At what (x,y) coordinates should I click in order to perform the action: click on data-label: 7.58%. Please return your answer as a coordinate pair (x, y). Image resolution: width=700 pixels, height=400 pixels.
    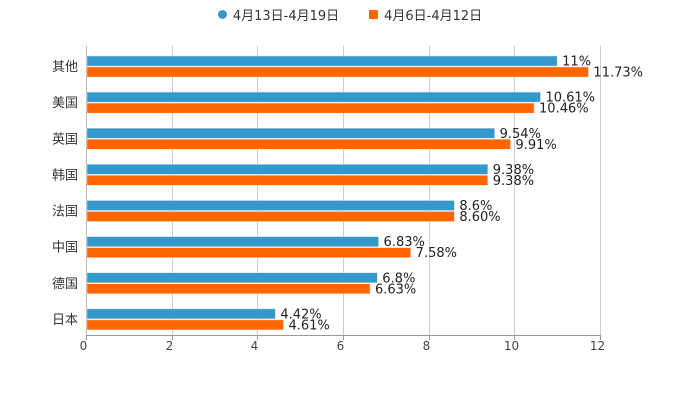
    Looking at the image, I should click on (436, 253).